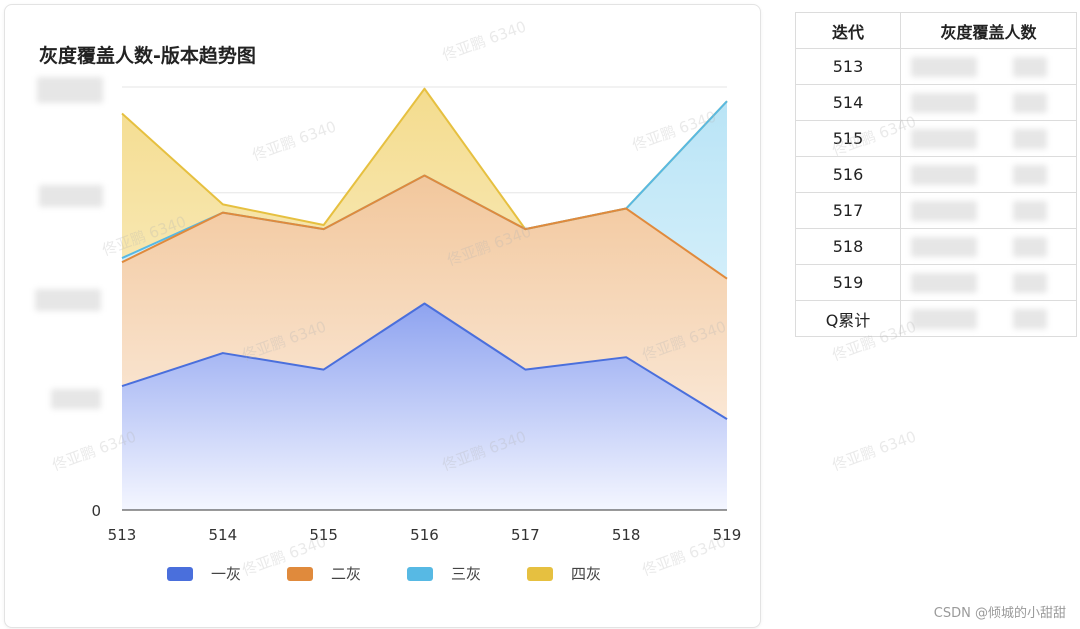  I want to click on table-row: 514, so click(936, 102).